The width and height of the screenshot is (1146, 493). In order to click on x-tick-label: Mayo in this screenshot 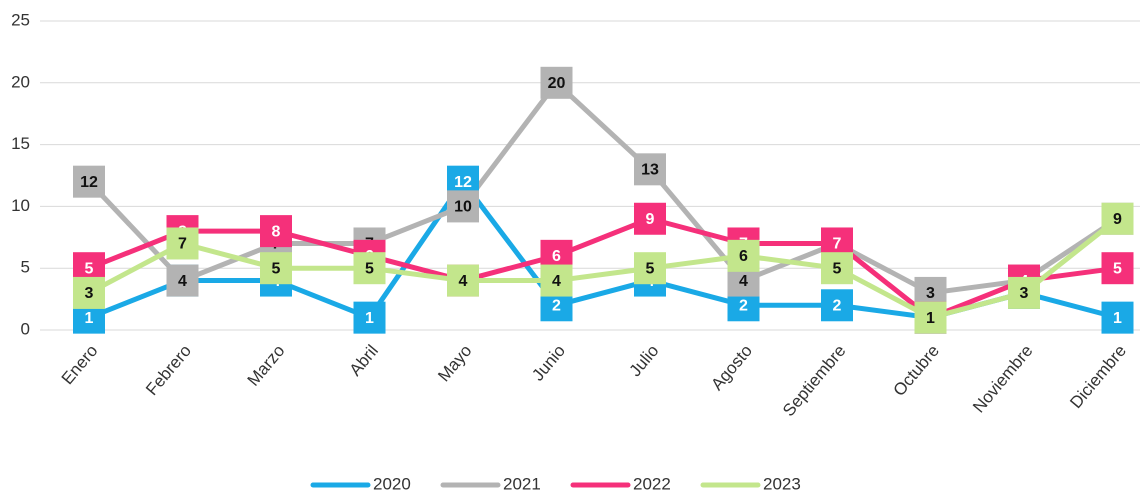, I will do `click(454, 363)`.